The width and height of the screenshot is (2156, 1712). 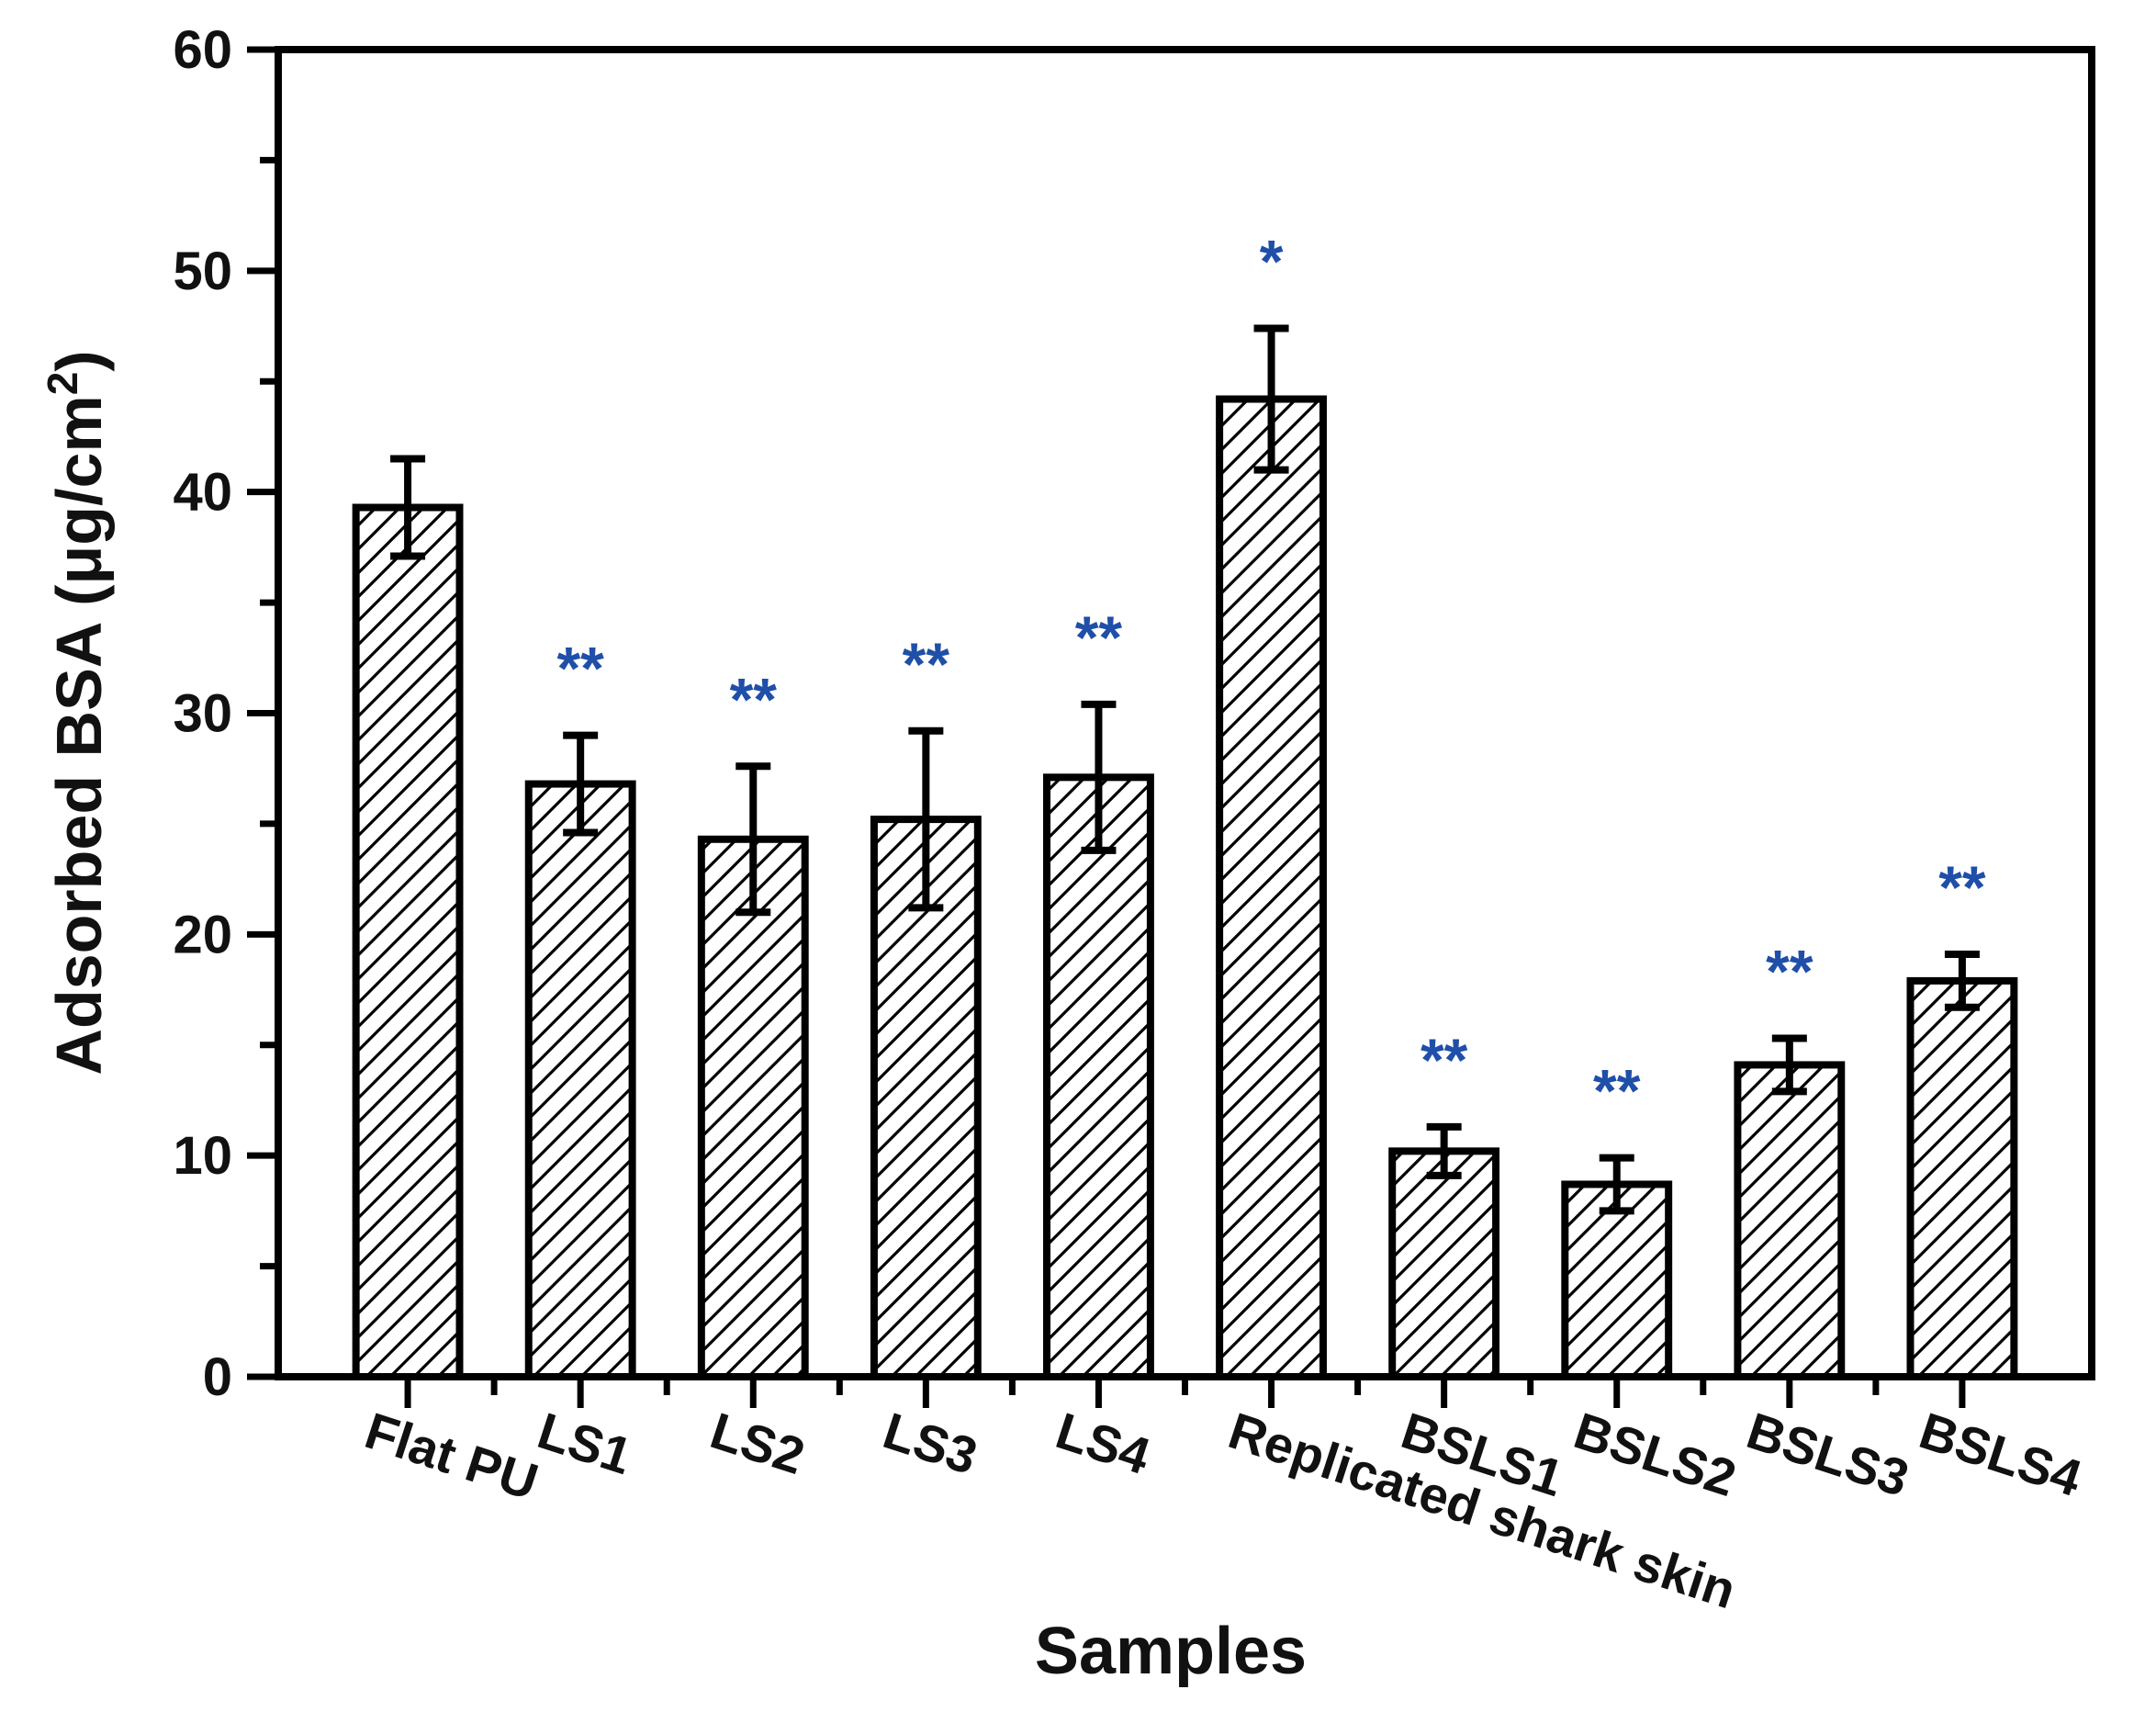 I want to click on y-tick-label: 40, so click(x=203, y=493).